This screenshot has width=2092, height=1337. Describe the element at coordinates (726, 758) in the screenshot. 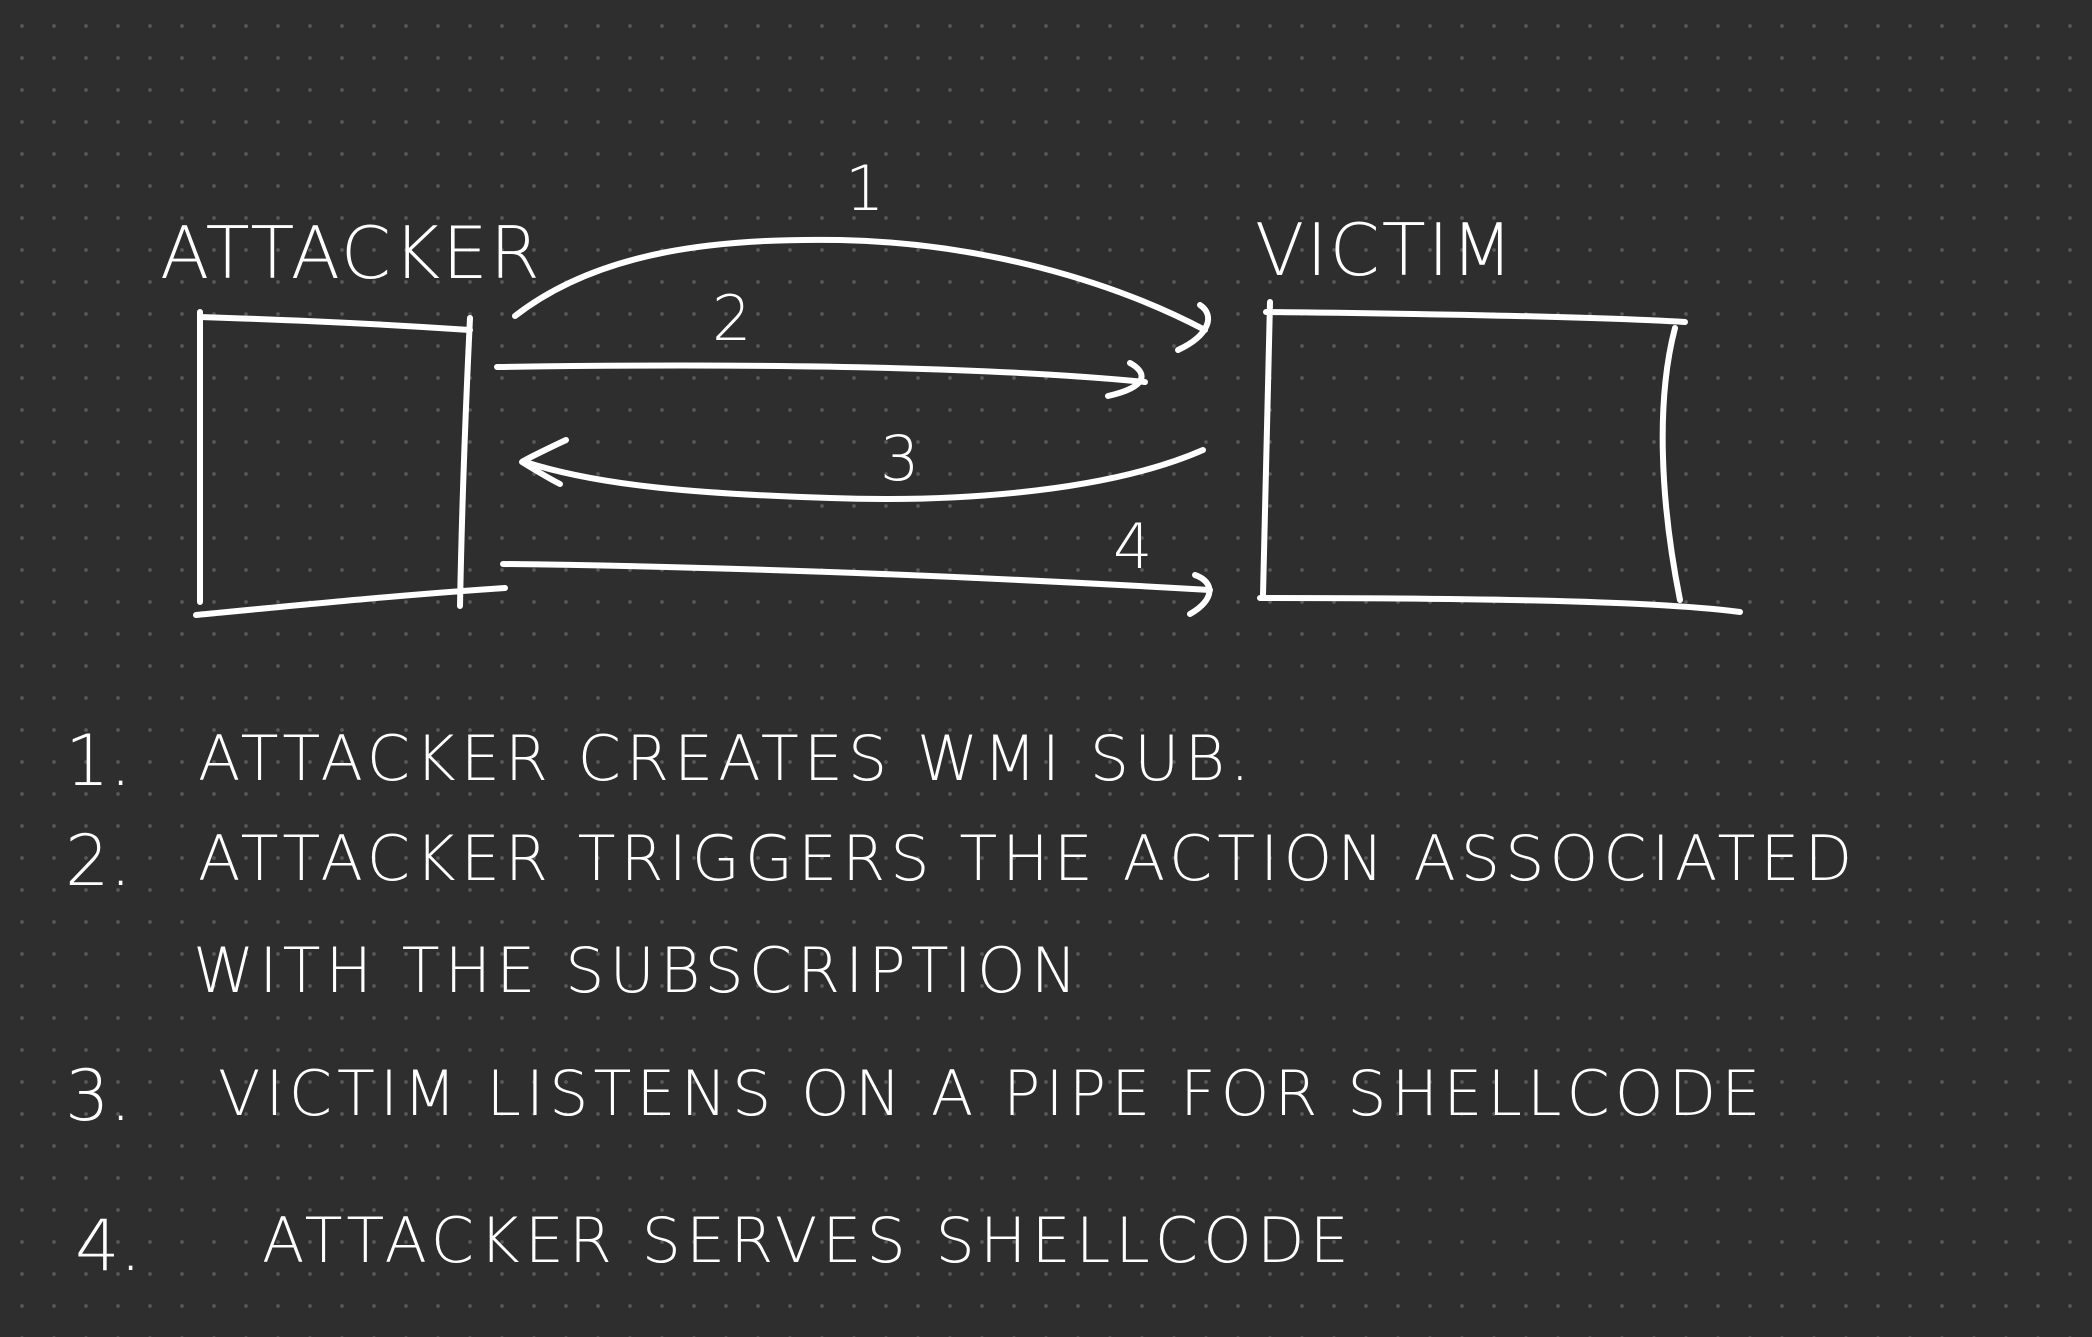

I see `step-1-text: ATTACKER CREATES WMI SUB.` at that location.